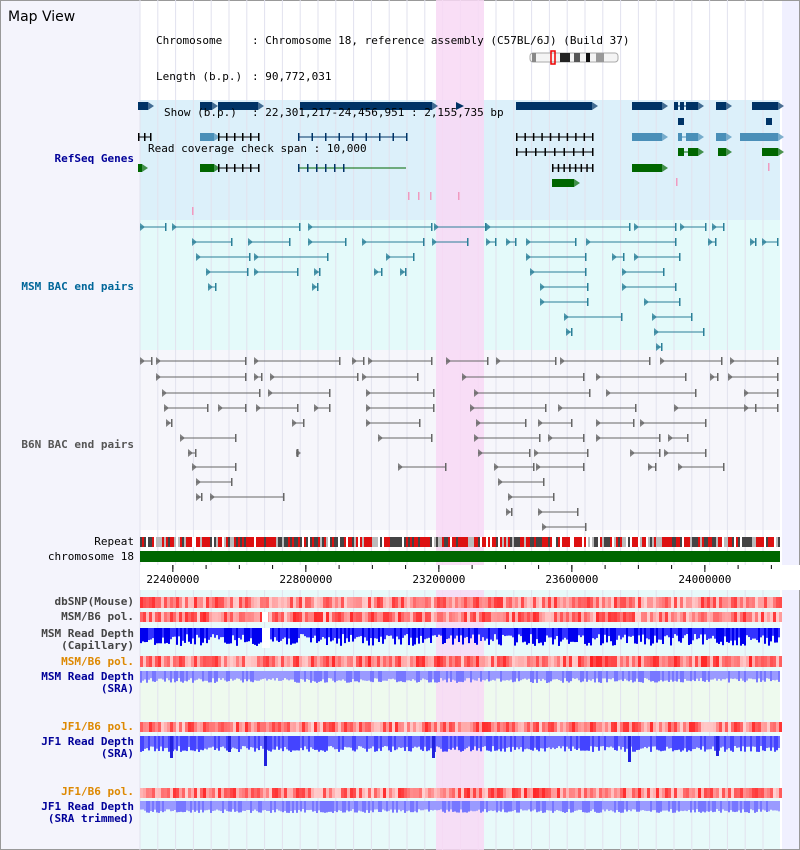 The image size is (800, 850). I want to click on label-msm-depth-sra: MSM Read Depth (SRA), so click(87, 682).